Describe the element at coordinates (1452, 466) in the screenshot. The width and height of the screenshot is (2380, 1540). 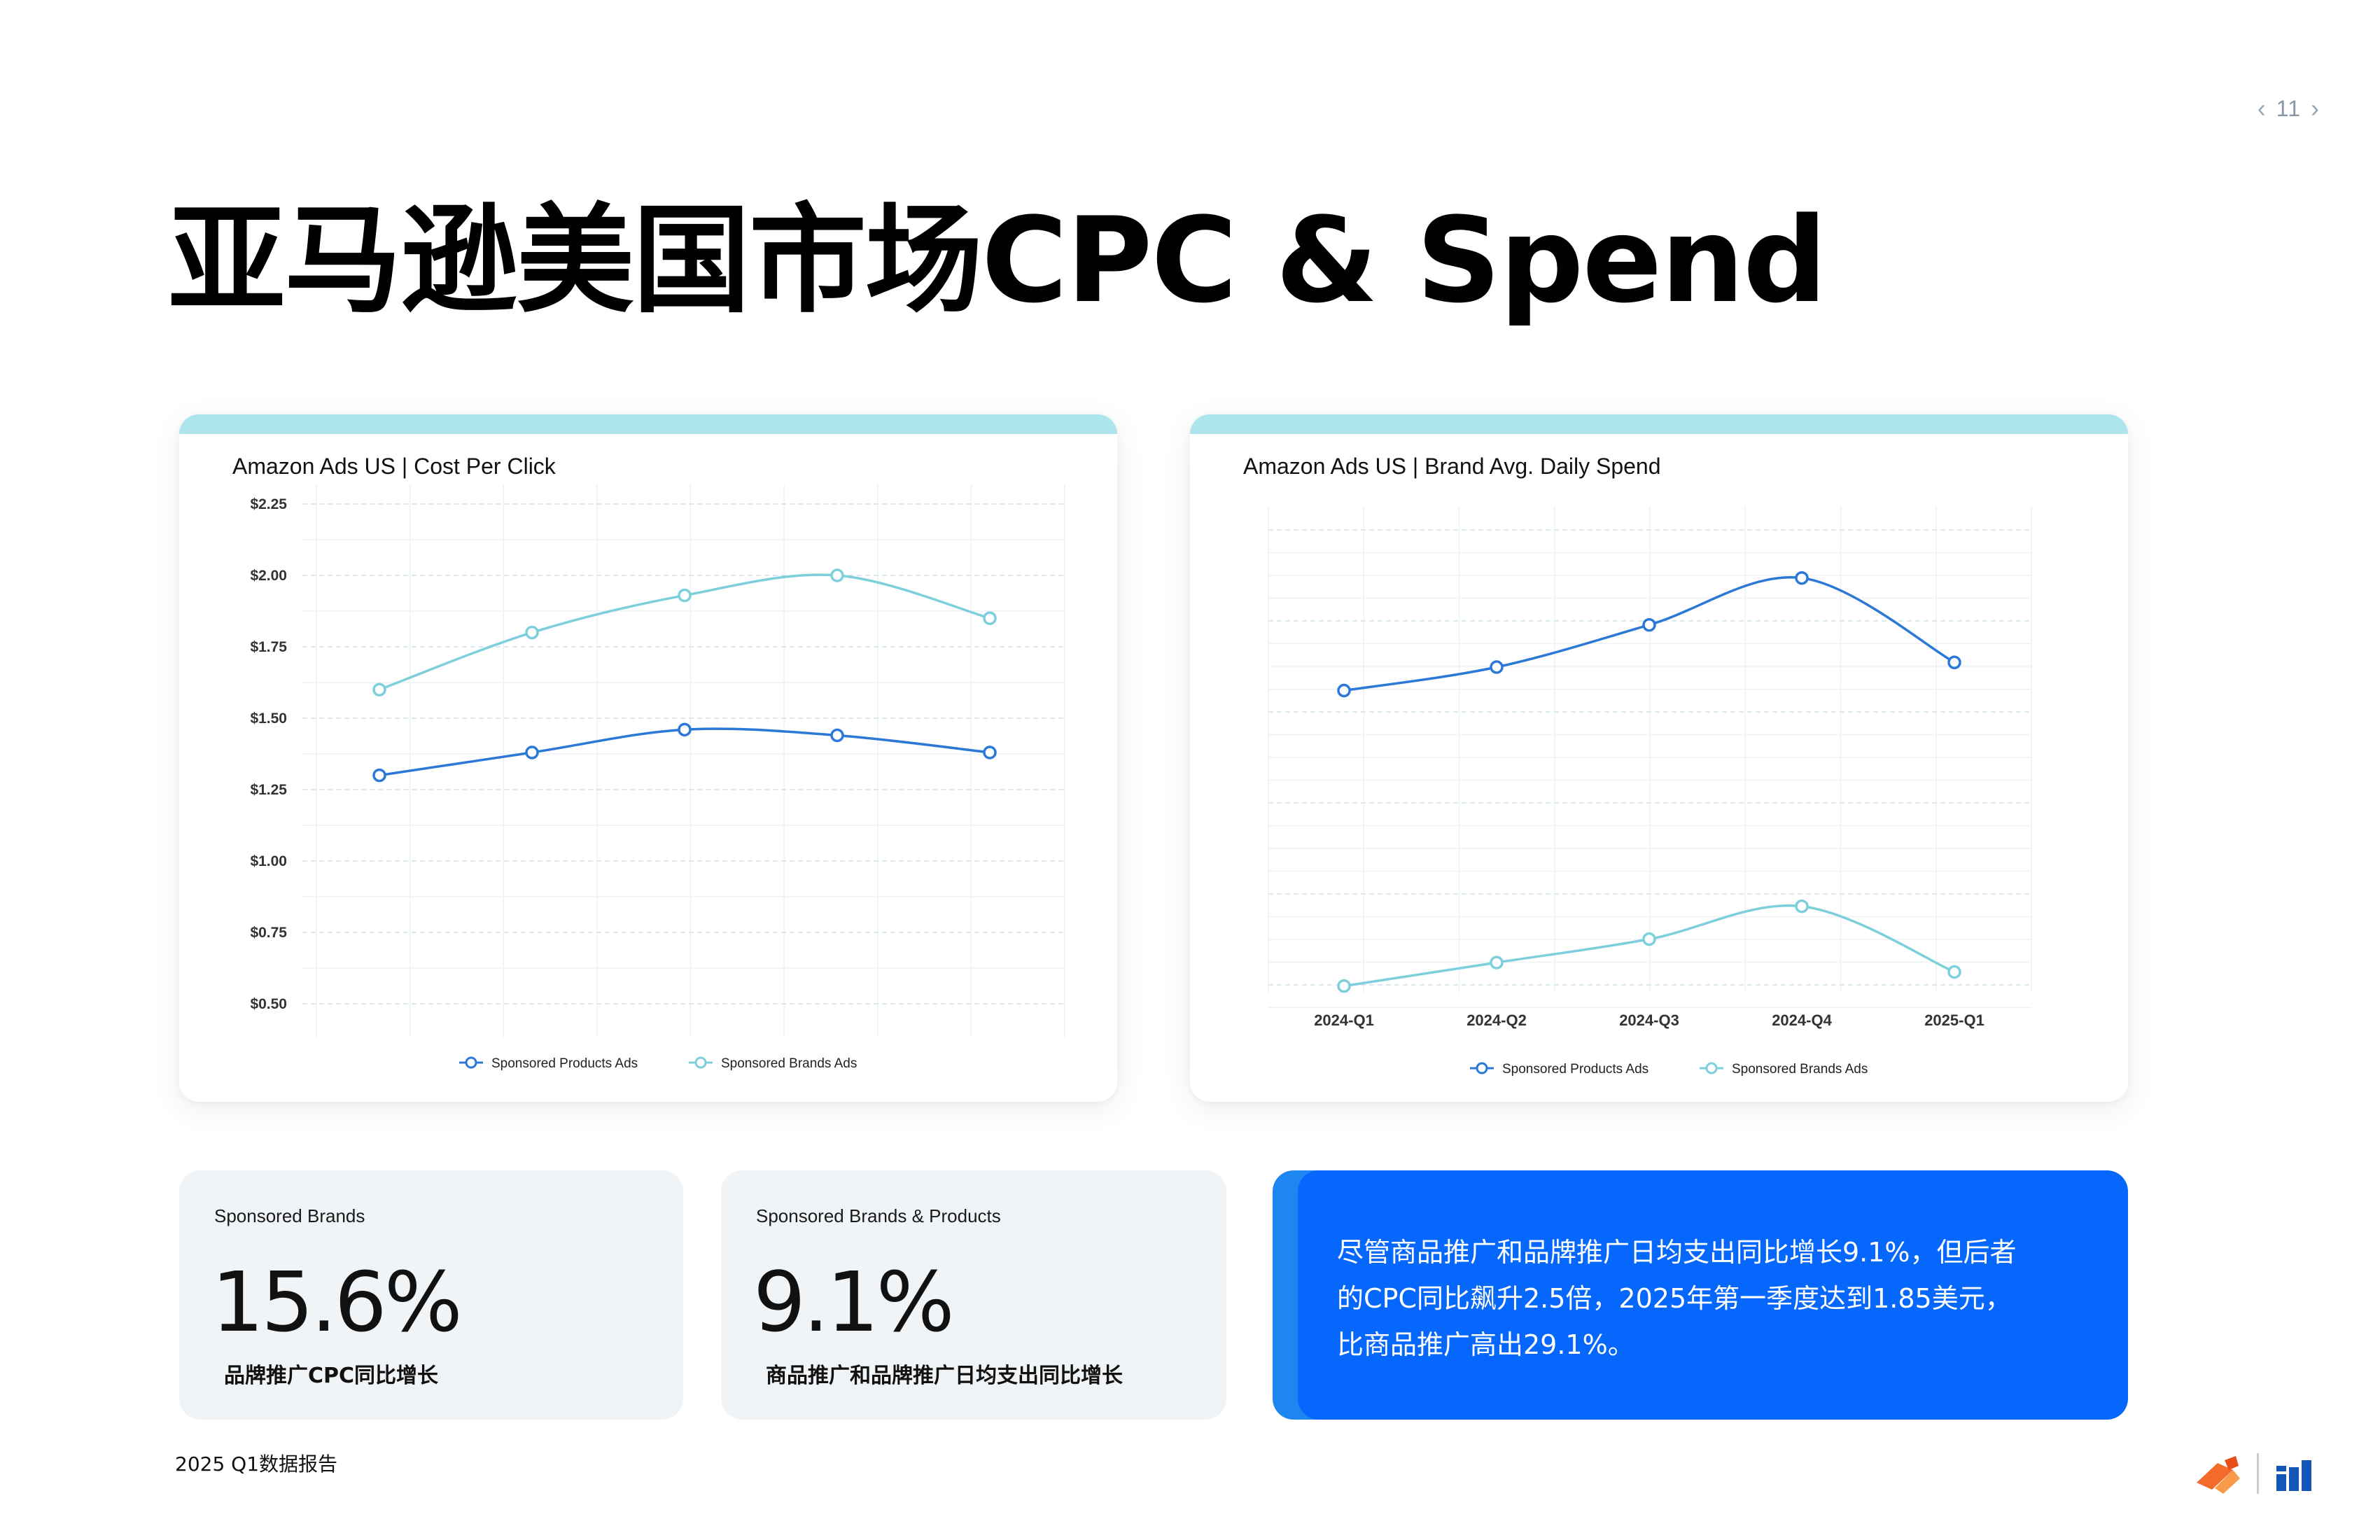
I see `spend-chart-title: Amazon Ads US | Brand Avg. Daily Spend` at that location.